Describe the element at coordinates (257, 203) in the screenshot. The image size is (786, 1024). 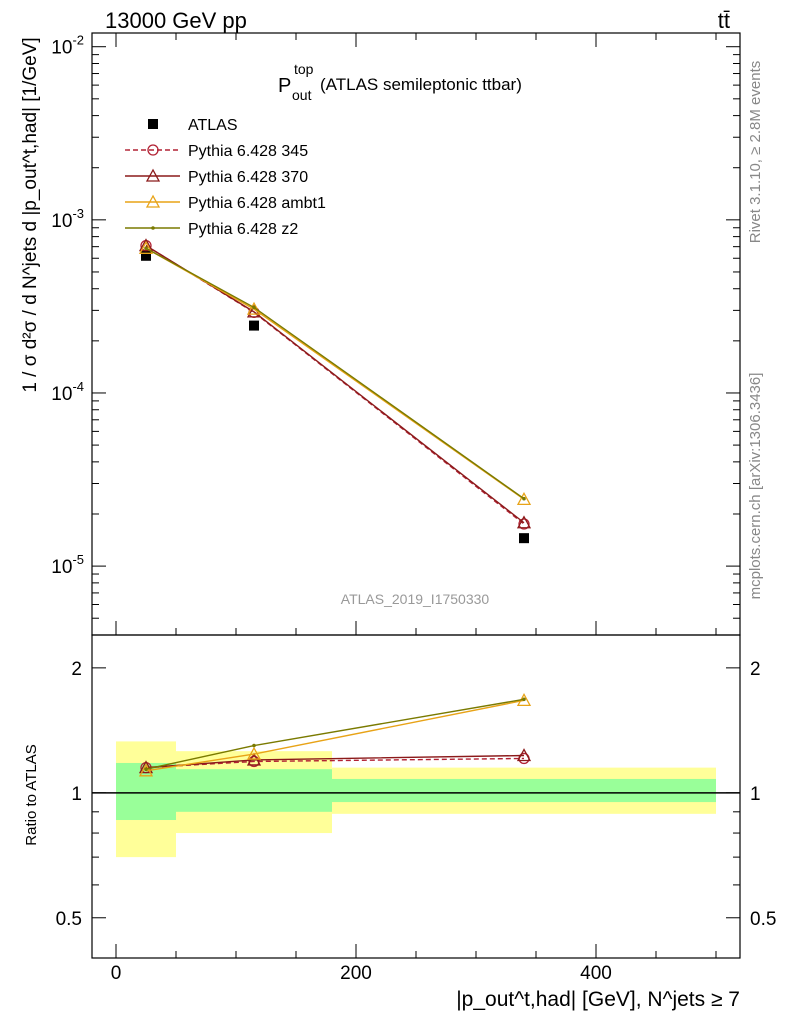
I see `legend-pythia-6-428-ambt1-label: Pythia 6.428 ambt1` at that location.